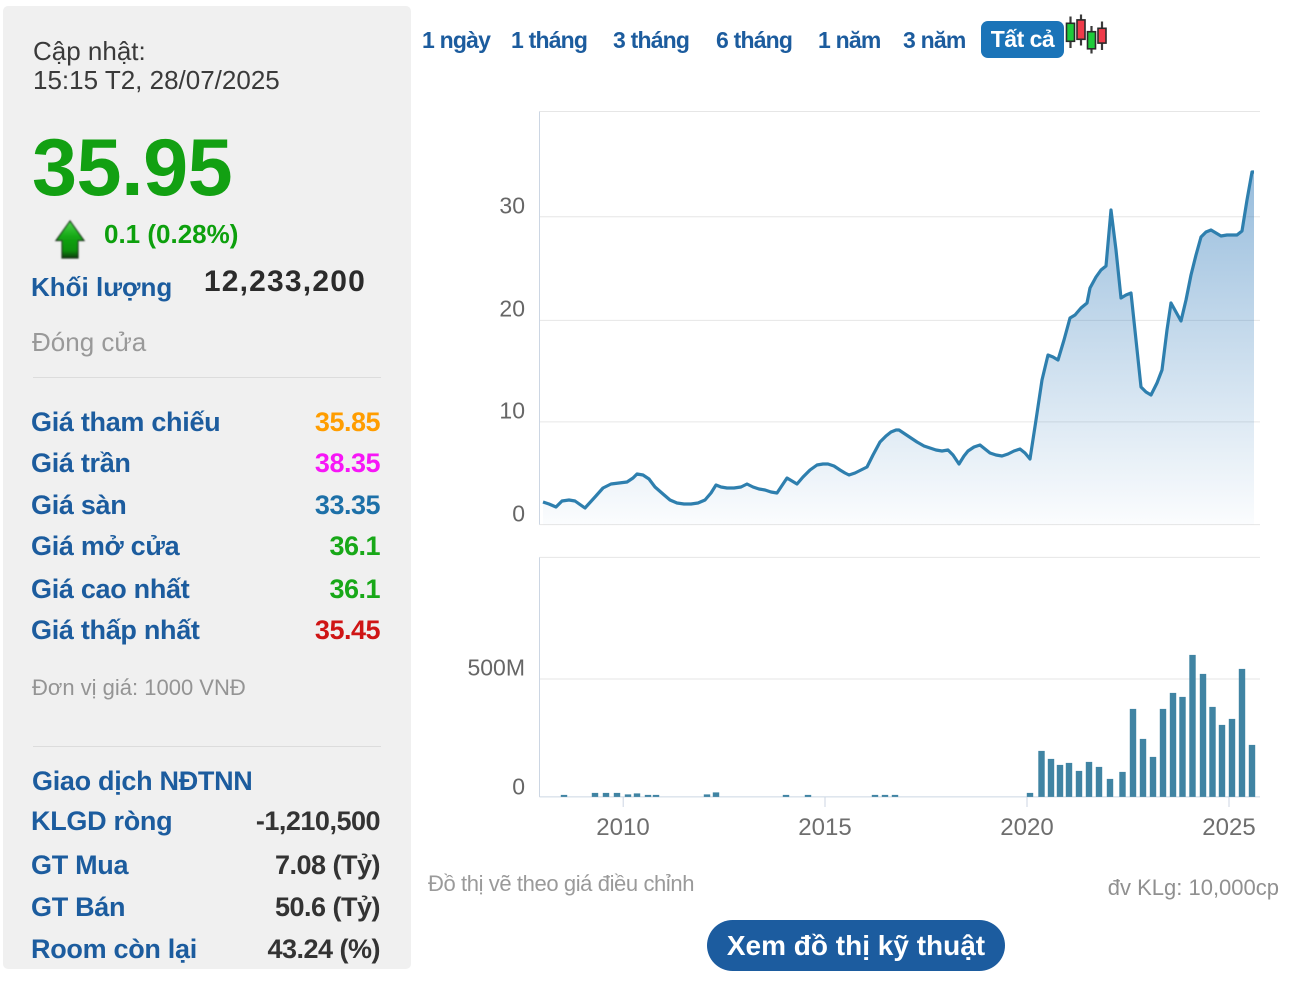 This screenshot has height=982, width=1314. Describe the element at coordinates (512, 206) in the screenshot. I see `svg-text: 30` at that location.